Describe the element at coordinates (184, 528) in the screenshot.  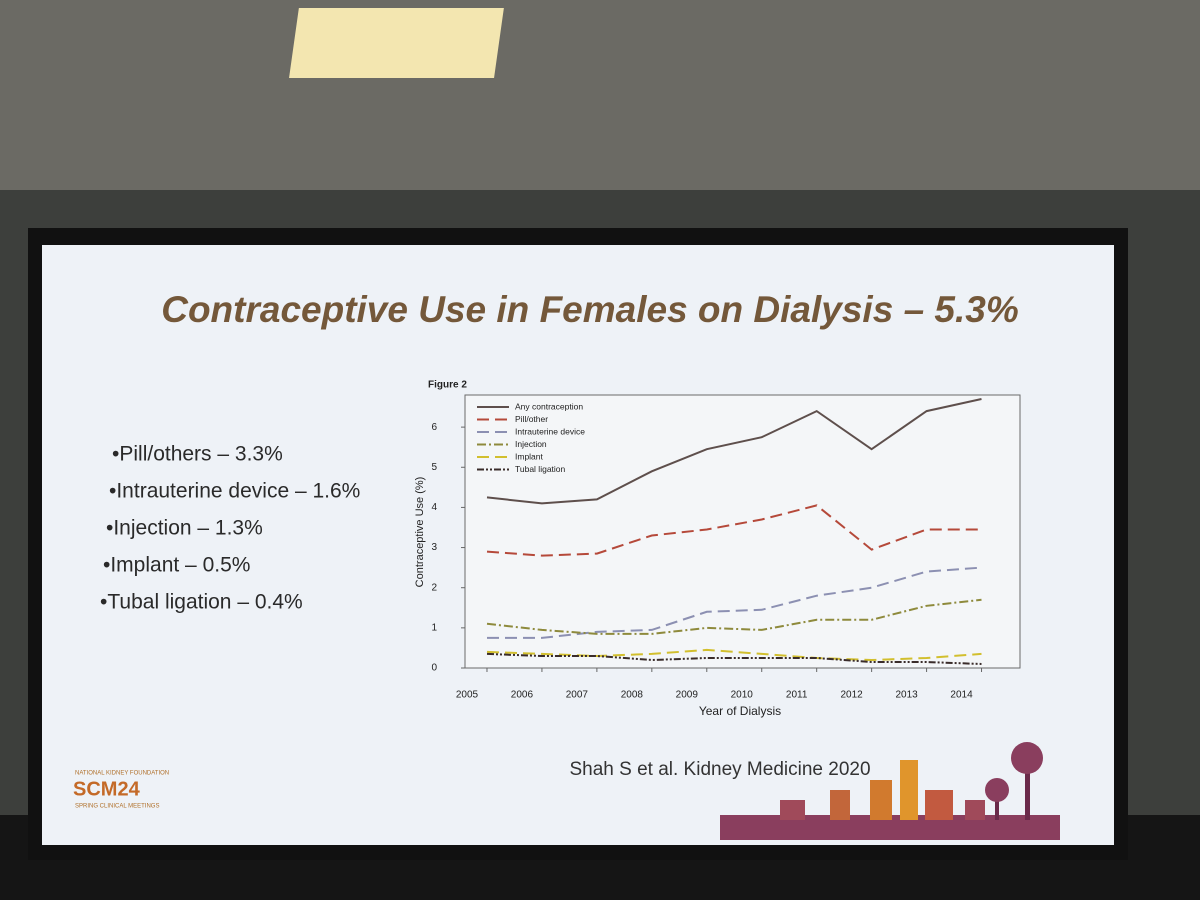
I see `bullet: •Injection – 1.3%` at that location.